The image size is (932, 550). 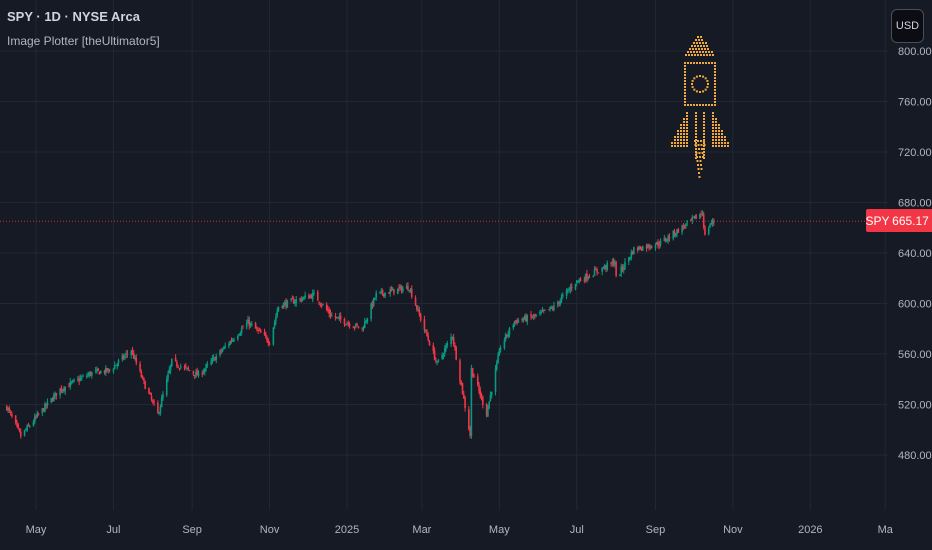 I want to click on x-tick-label: Jul, so click(x=577, y=530).